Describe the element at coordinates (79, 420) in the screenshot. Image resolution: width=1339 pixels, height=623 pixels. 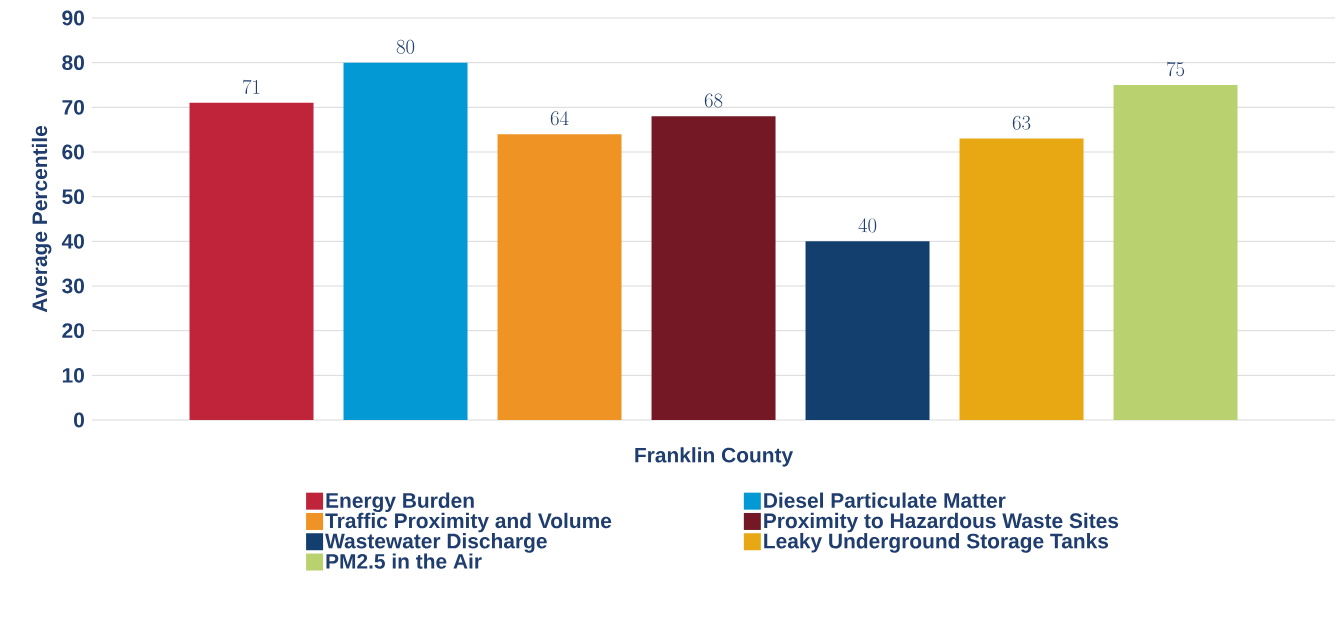
I see `y-tick-label: 0` at that location.